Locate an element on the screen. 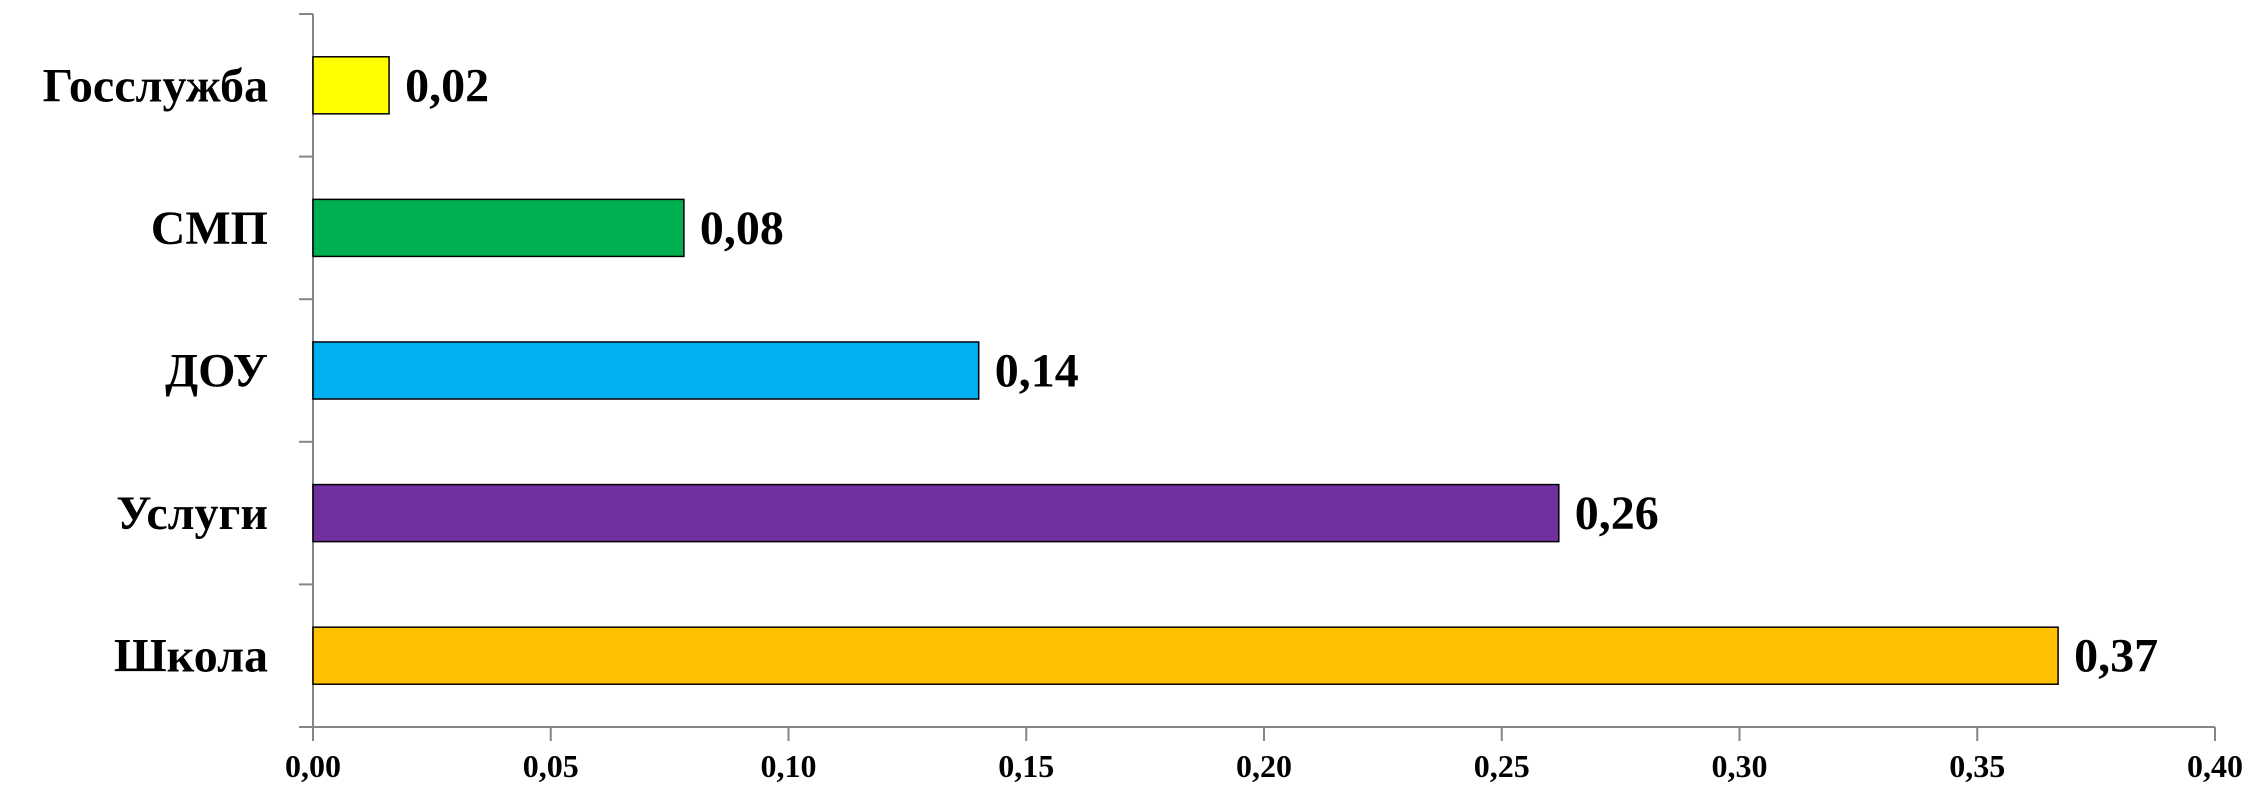 The image size is (2257, 795). x-tick-label: 0,10 is located at coordinates (789, 766).